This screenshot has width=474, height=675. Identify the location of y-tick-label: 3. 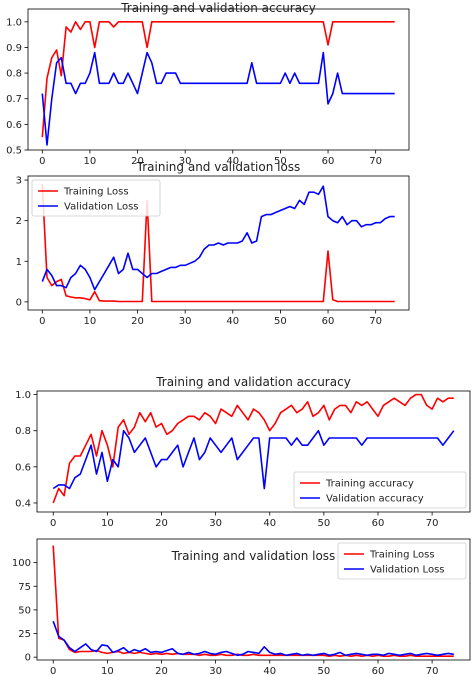
(19, 181).